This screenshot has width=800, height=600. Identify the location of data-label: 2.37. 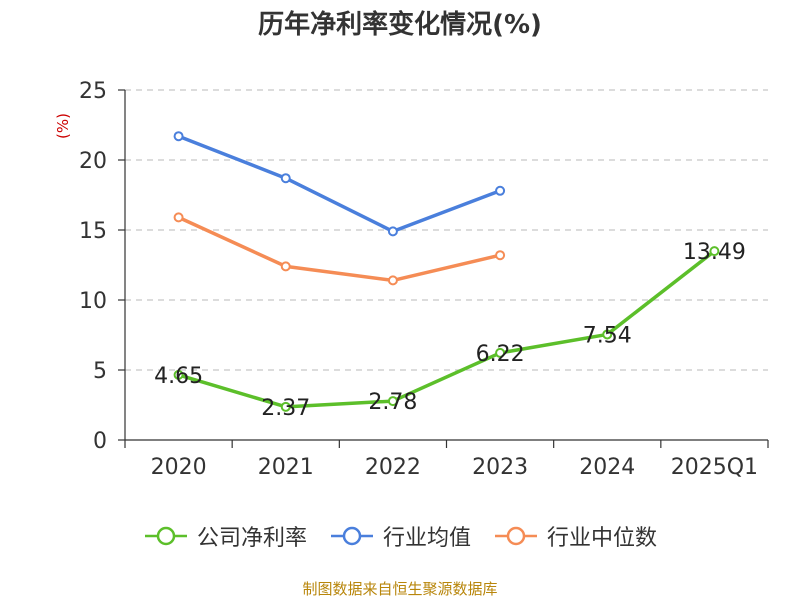
(285, 408).